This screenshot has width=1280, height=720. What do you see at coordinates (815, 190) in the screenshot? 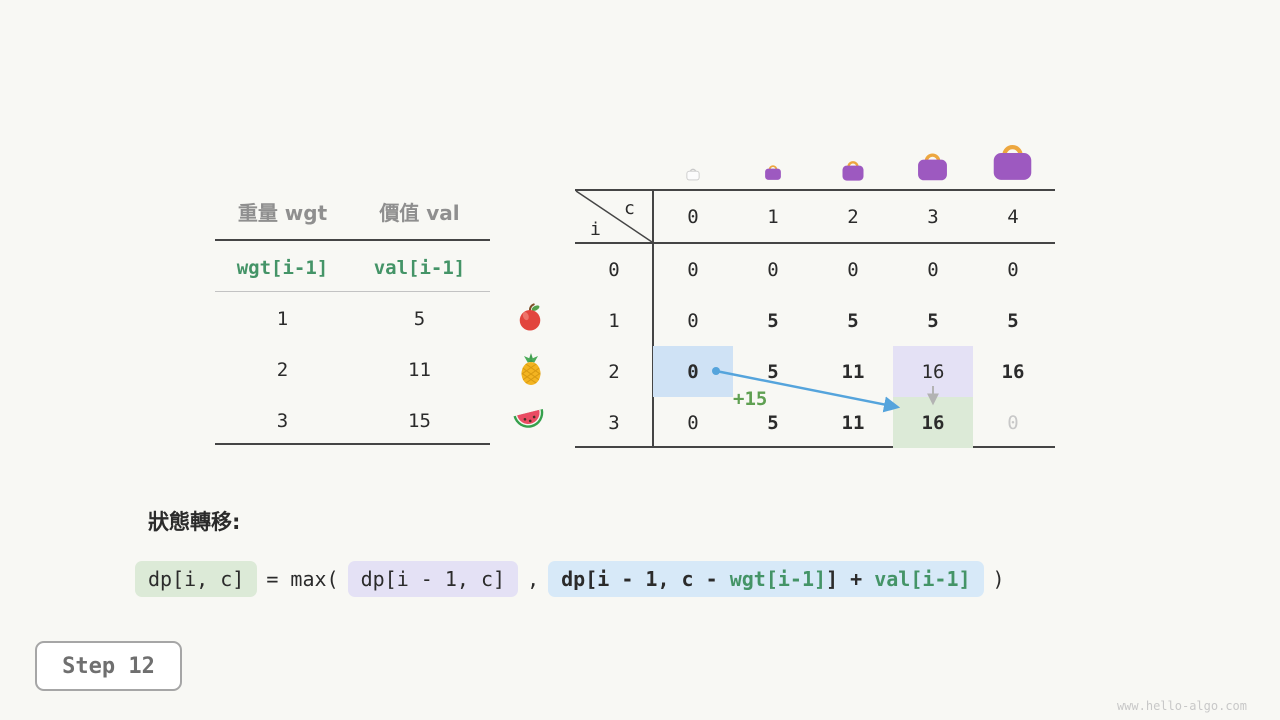
I see `dp-table-top-border` at bounding box center [815, 190].